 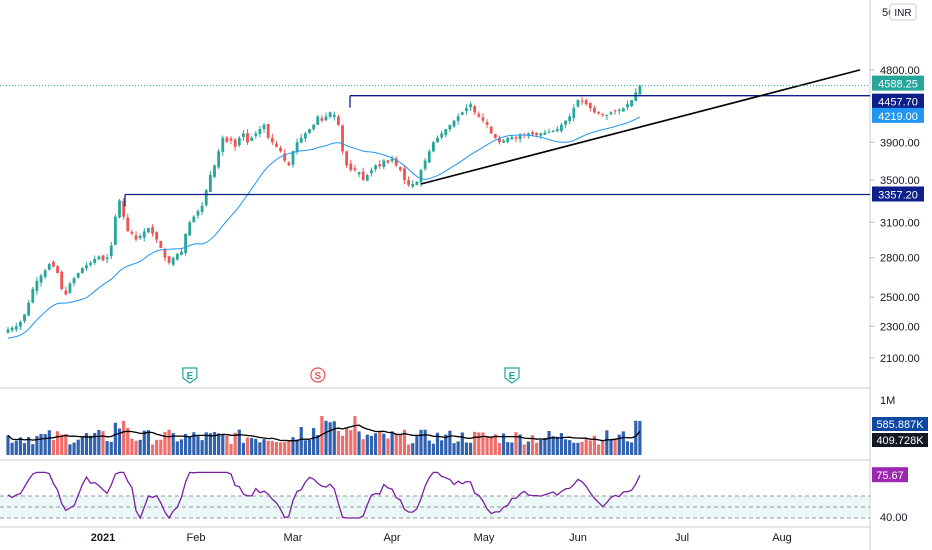 I want to click on volume-group: 1M 585.887K 409.728K, so click(x=467, y=425).